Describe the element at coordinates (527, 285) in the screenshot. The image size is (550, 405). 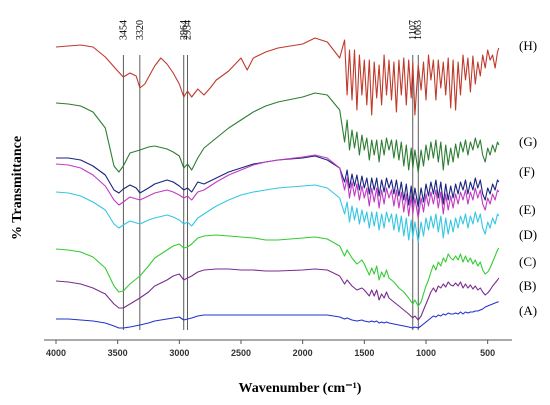
I see `legend-label-b: (B)` at that location.